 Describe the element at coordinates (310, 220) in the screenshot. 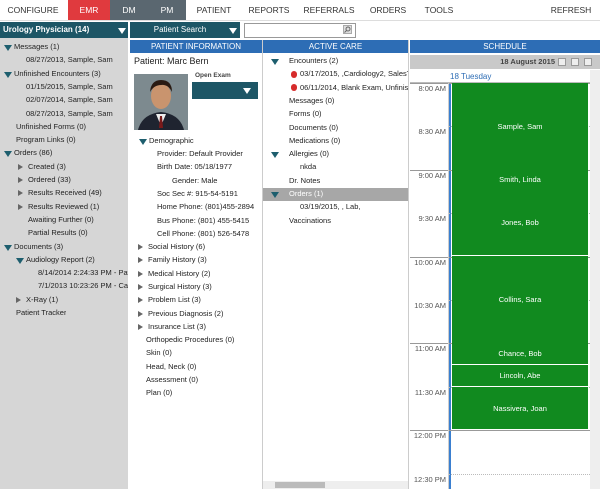

I see `tree-item: Vaccinations` at that location.